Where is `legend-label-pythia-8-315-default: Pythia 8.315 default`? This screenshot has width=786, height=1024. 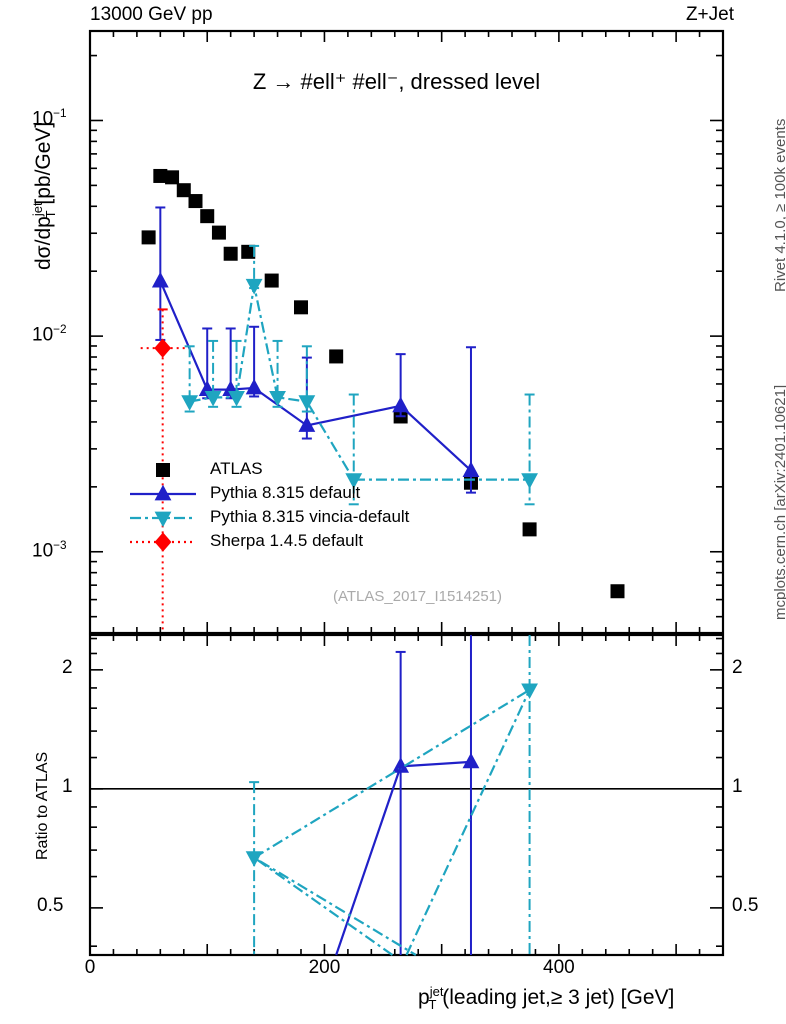
legend-label-pythia-8-315-default: Pythia 8.315 default is located at coordinates (285, 492).